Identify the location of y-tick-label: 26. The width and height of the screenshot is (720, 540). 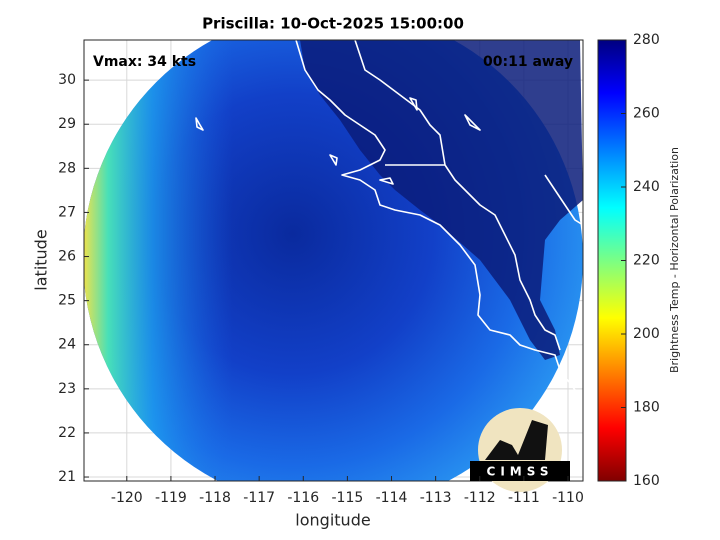
(67, 257).